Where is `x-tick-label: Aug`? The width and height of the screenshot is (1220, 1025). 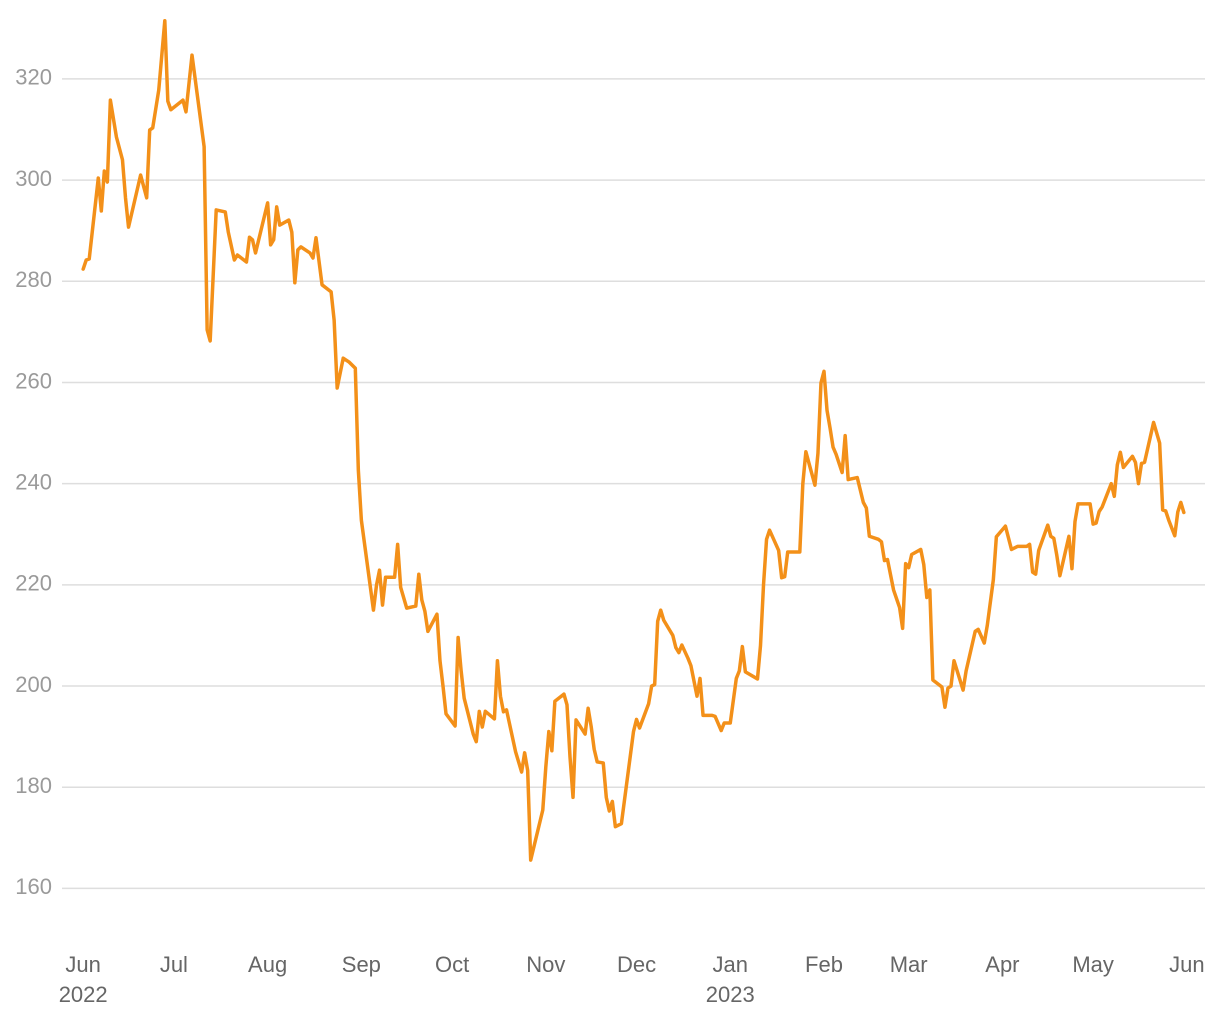
x-tick-label: Aug is located at coordinates (267, 964).